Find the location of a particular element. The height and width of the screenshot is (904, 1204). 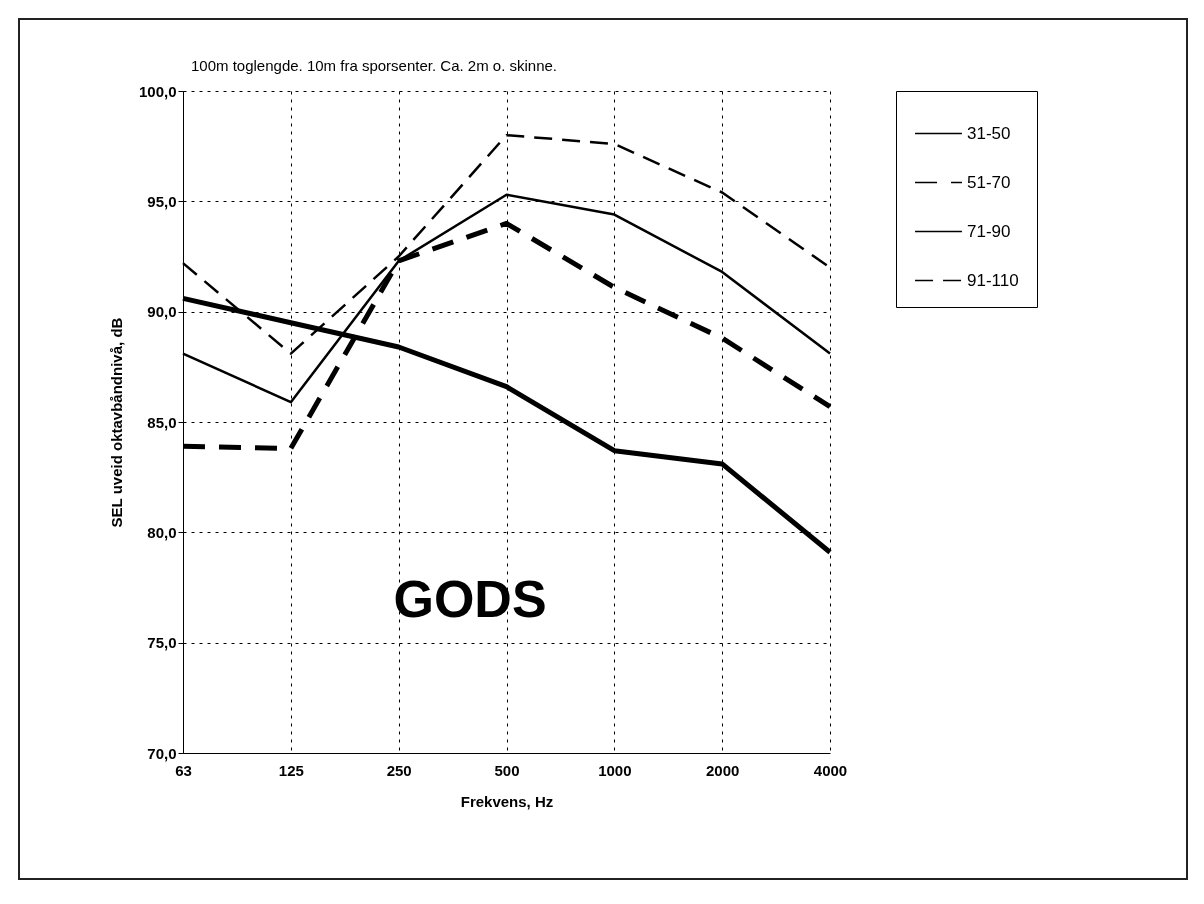

legend-label: 51-70 is located at coordinates (989, 182).